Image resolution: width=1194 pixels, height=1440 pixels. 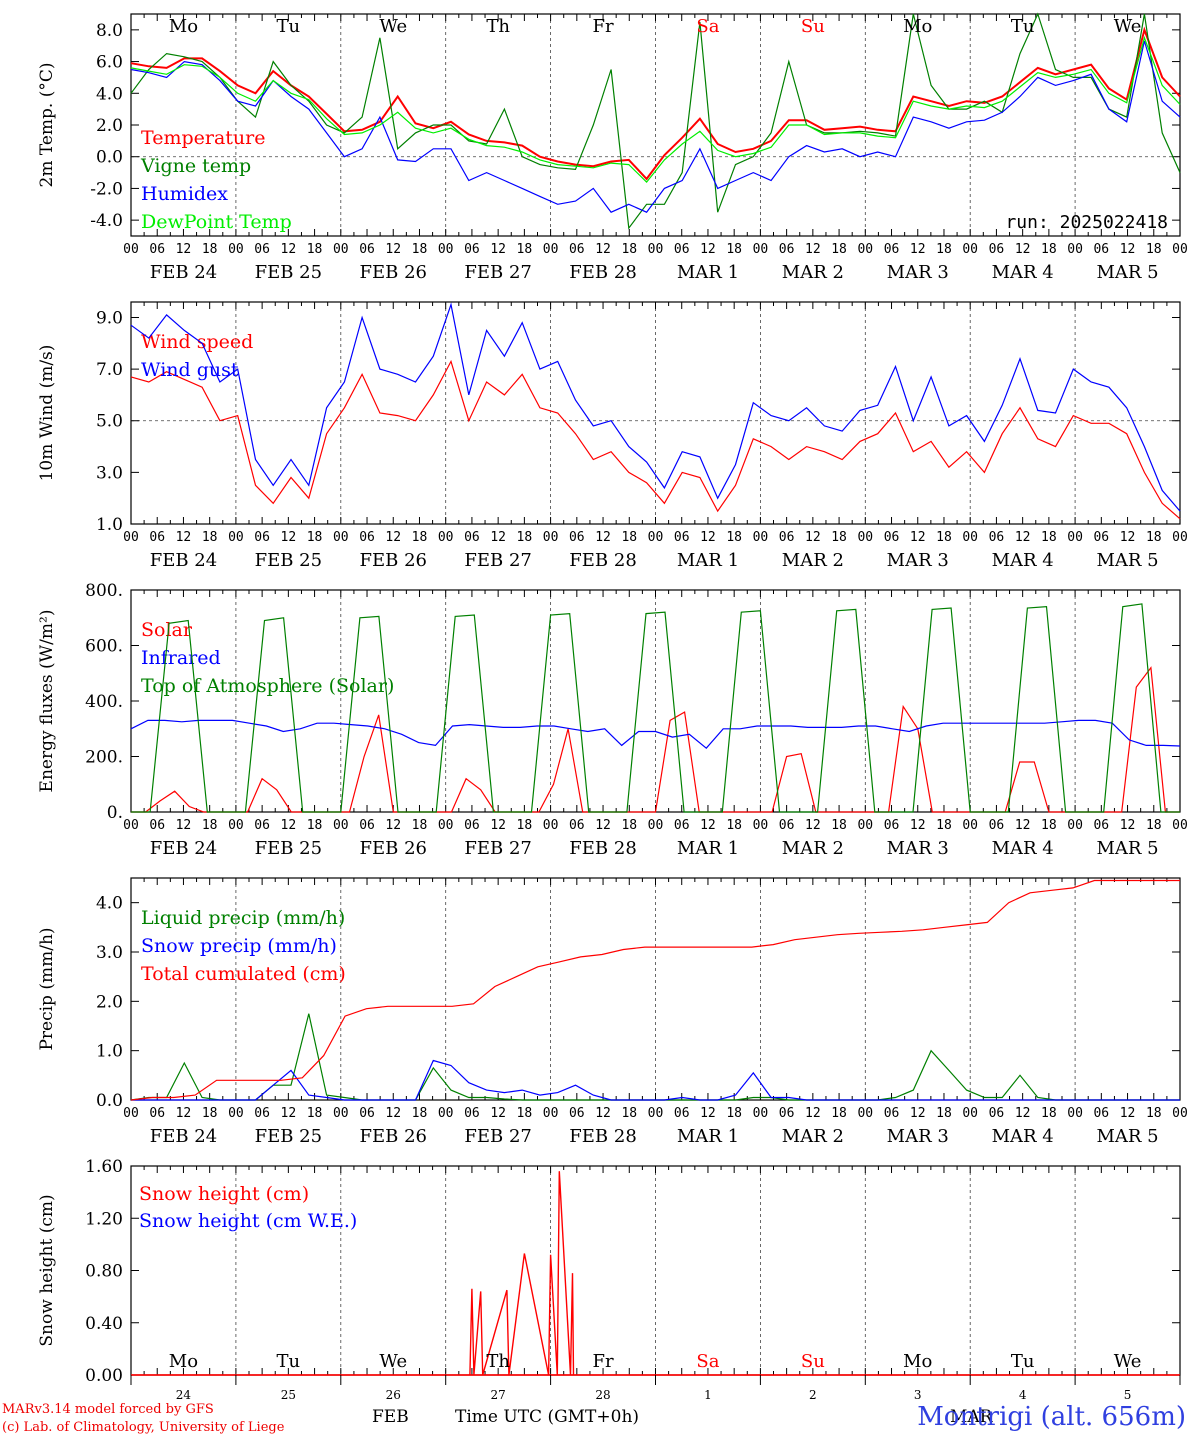 I want to click on legend-entry: Vigne temp, so click(x=195, y=166).